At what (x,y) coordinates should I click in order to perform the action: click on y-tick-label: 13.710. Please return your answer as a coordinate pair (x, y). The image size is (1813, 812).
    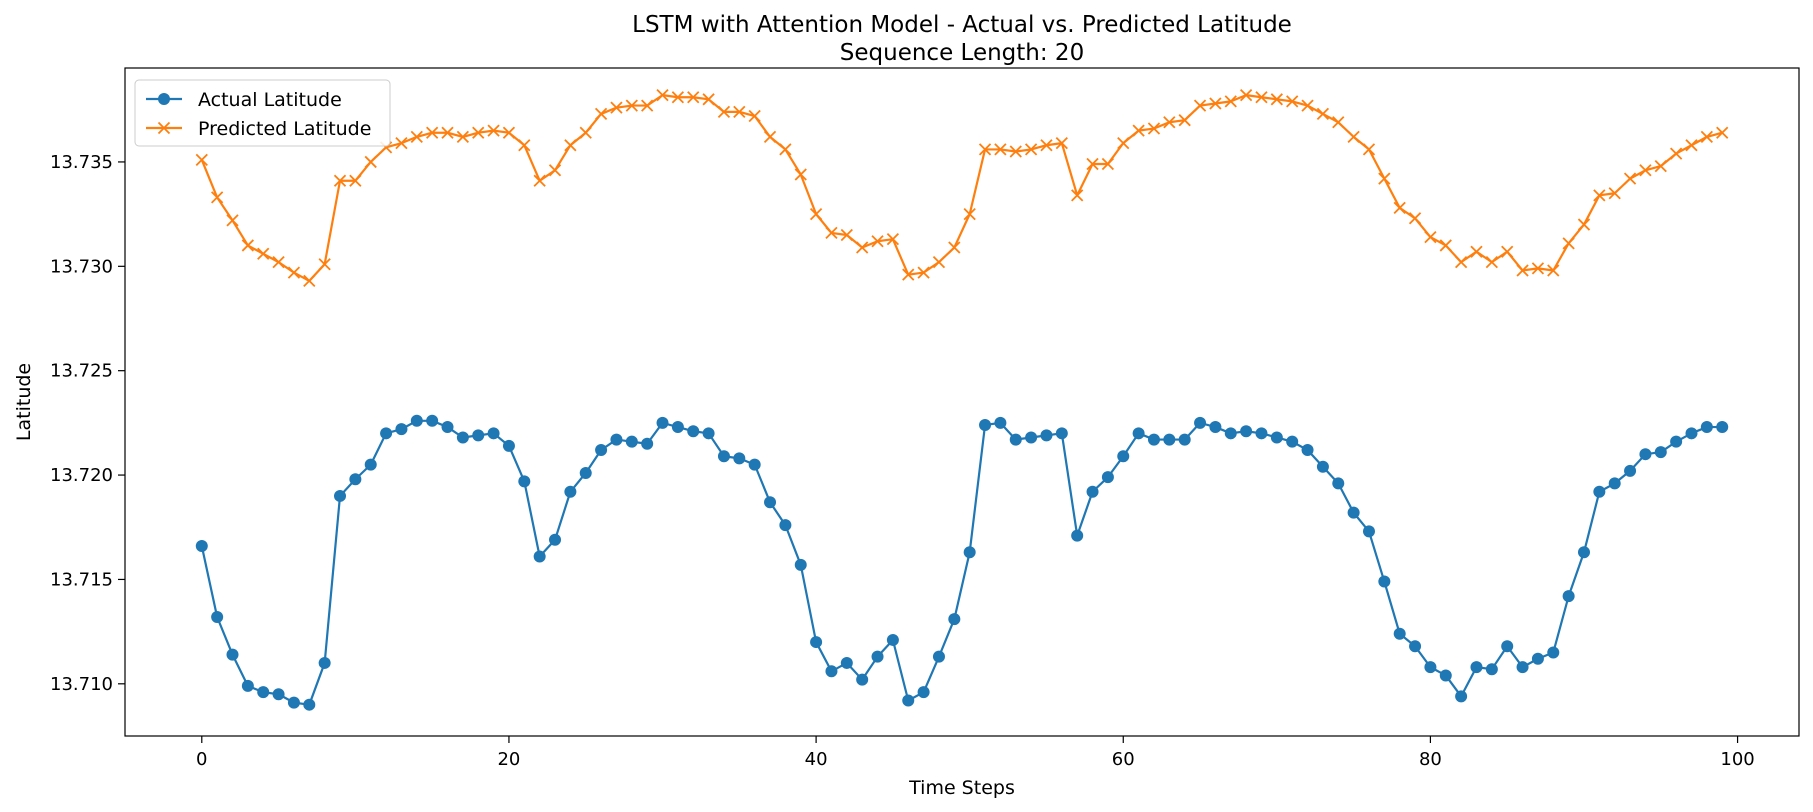
    Looking at the image, I should click on (81, 684).